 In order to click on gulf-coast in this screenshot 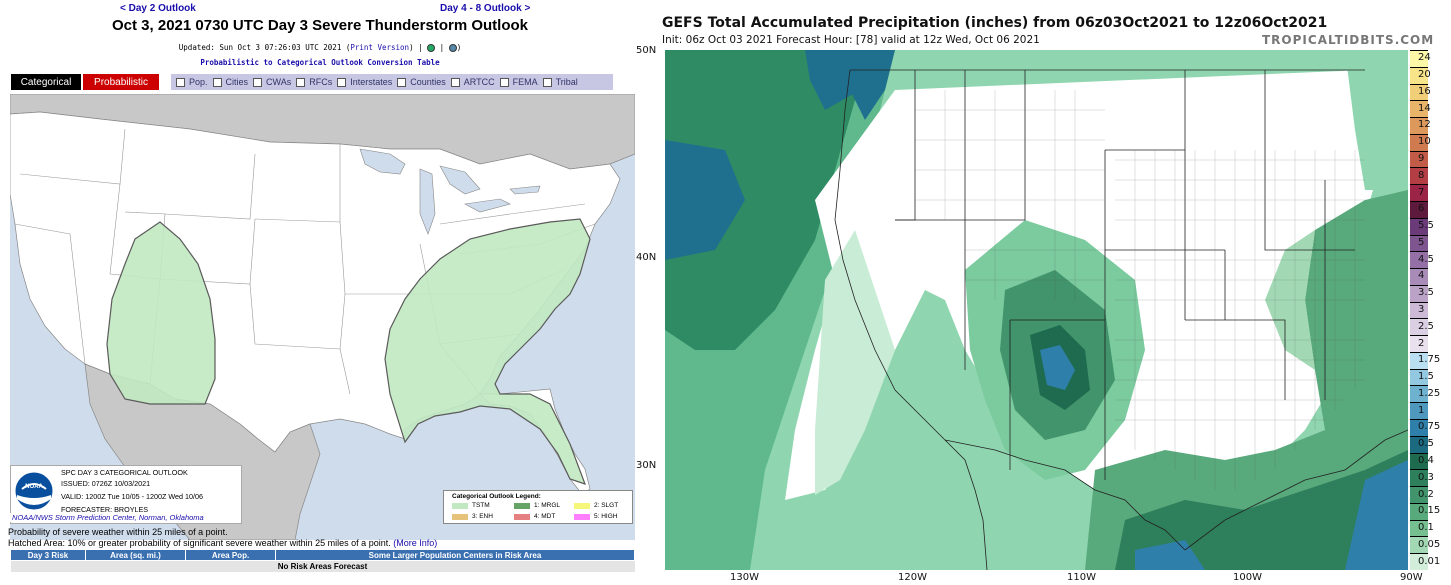, I will do `click(1296, 490)`.